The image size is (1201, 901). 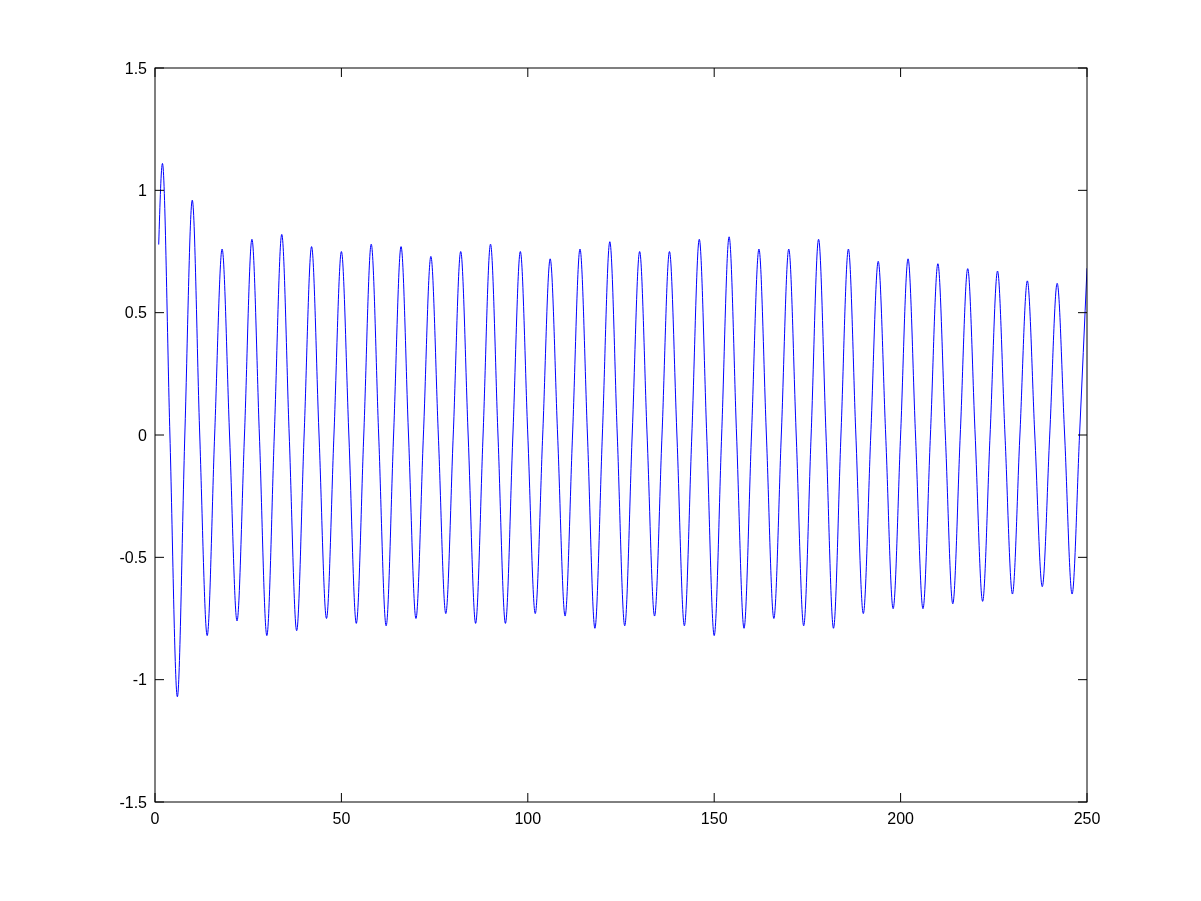 I want to click on y-tick-label: -1.5, so click(x=133, y=802).